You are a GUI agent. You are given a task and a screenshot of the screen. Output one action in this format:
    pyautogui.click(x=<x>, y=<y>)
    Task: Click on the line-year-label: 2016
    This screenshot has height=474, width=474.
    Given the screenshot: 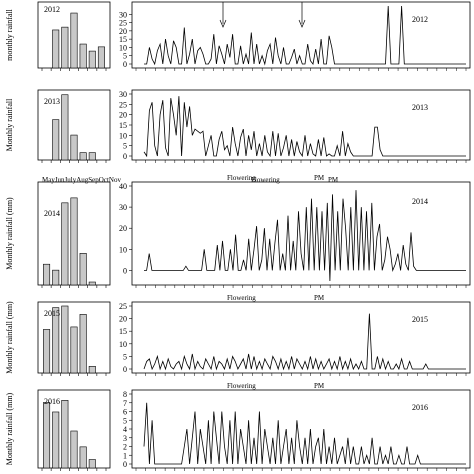 What is the action you would take?
    pyautogui.click(x=420, y=407)
    